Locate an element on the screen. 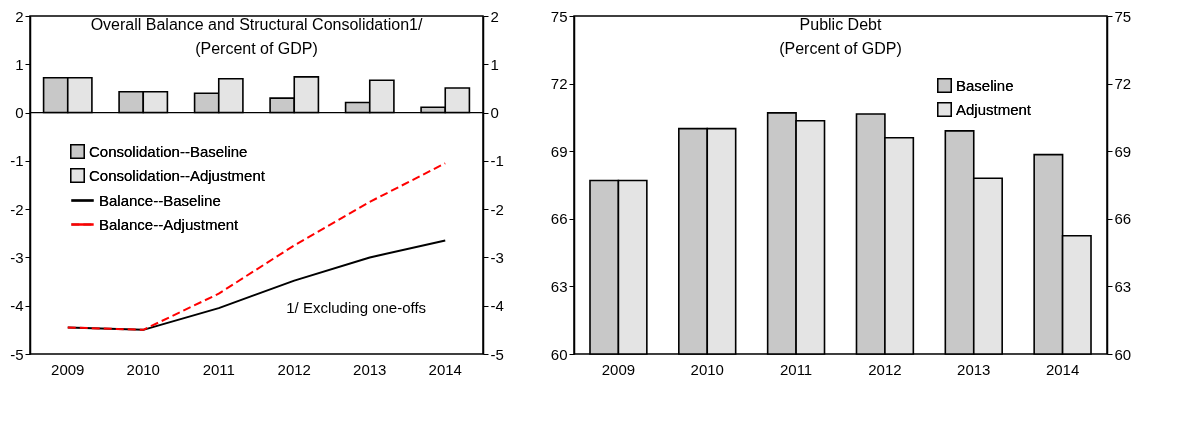 Image resolution: width=1192 pixels, height=431 pixels. y2-tick-label: 1 is located at coordinates (494, 64).